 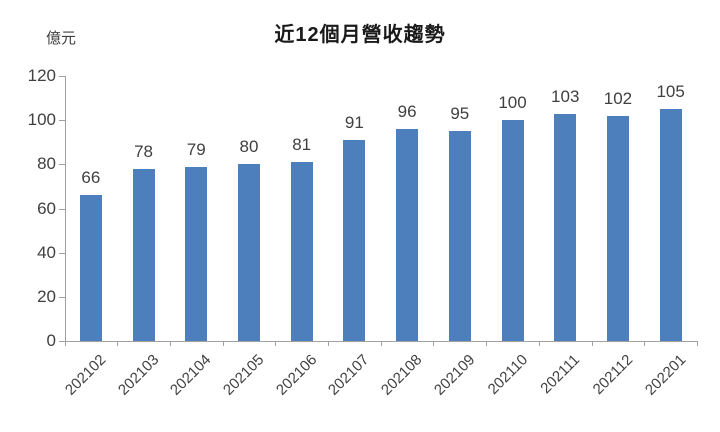 I want to click on chart-title: 近12個月營收趨勢, so click(x=360, y=35).